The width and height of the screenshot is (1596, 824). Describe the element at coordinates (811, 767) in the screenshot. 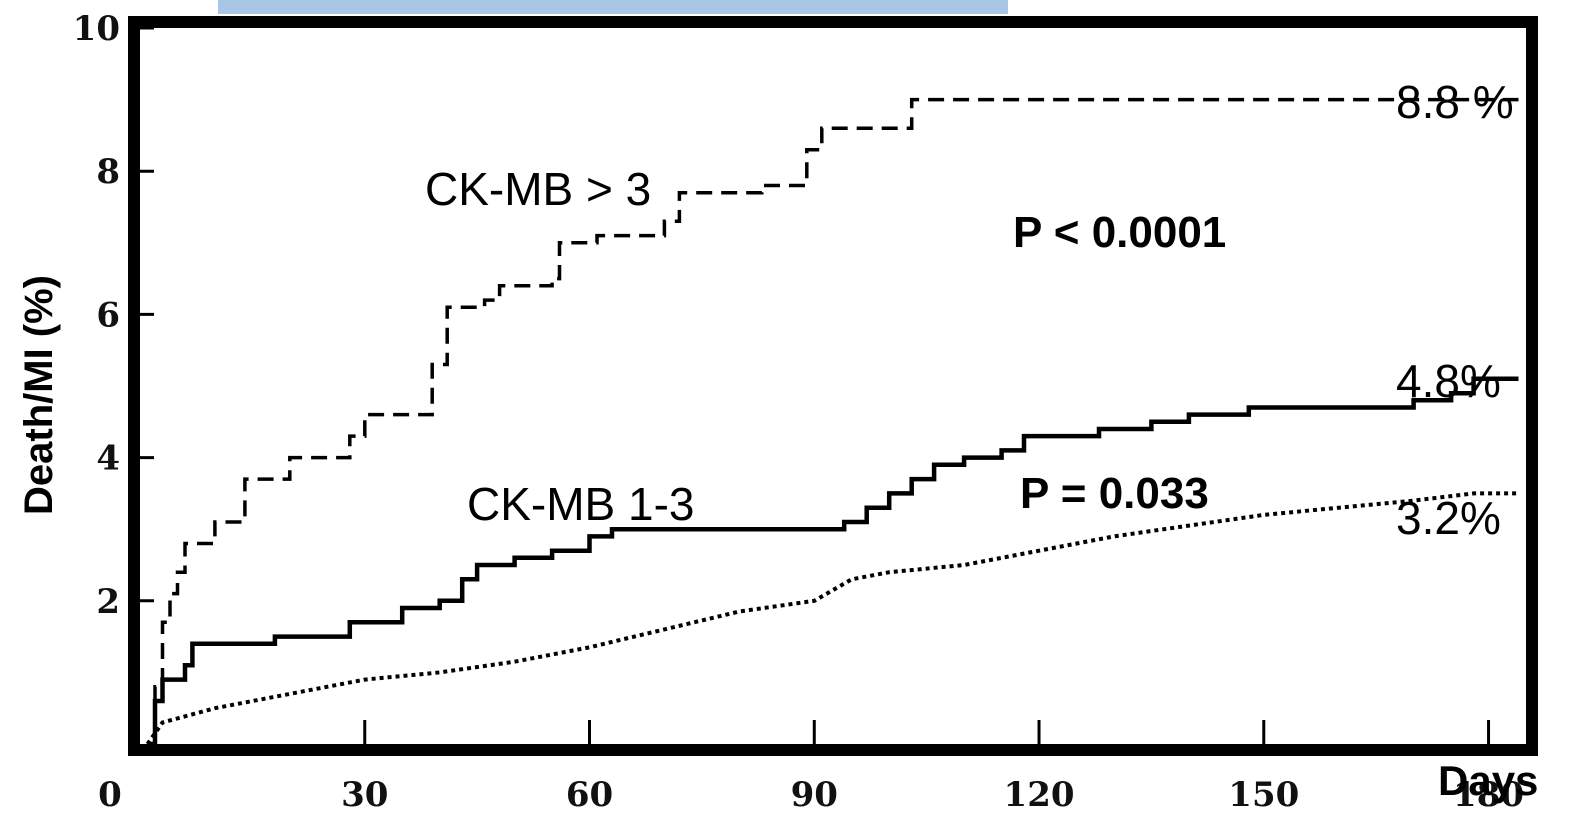

I see `x-axis-ticks: 0 30 60 90 120 150 180` at that location.